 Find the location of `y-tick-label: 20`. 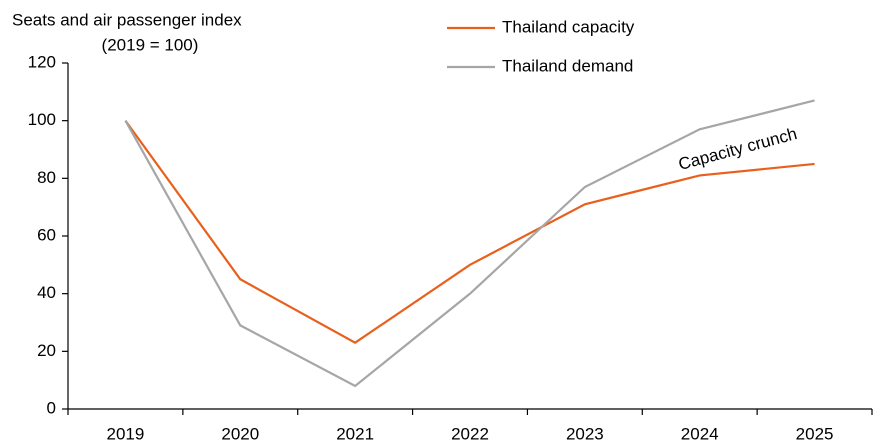

y-tick-label: 20 is located at coordinates (46, 350).